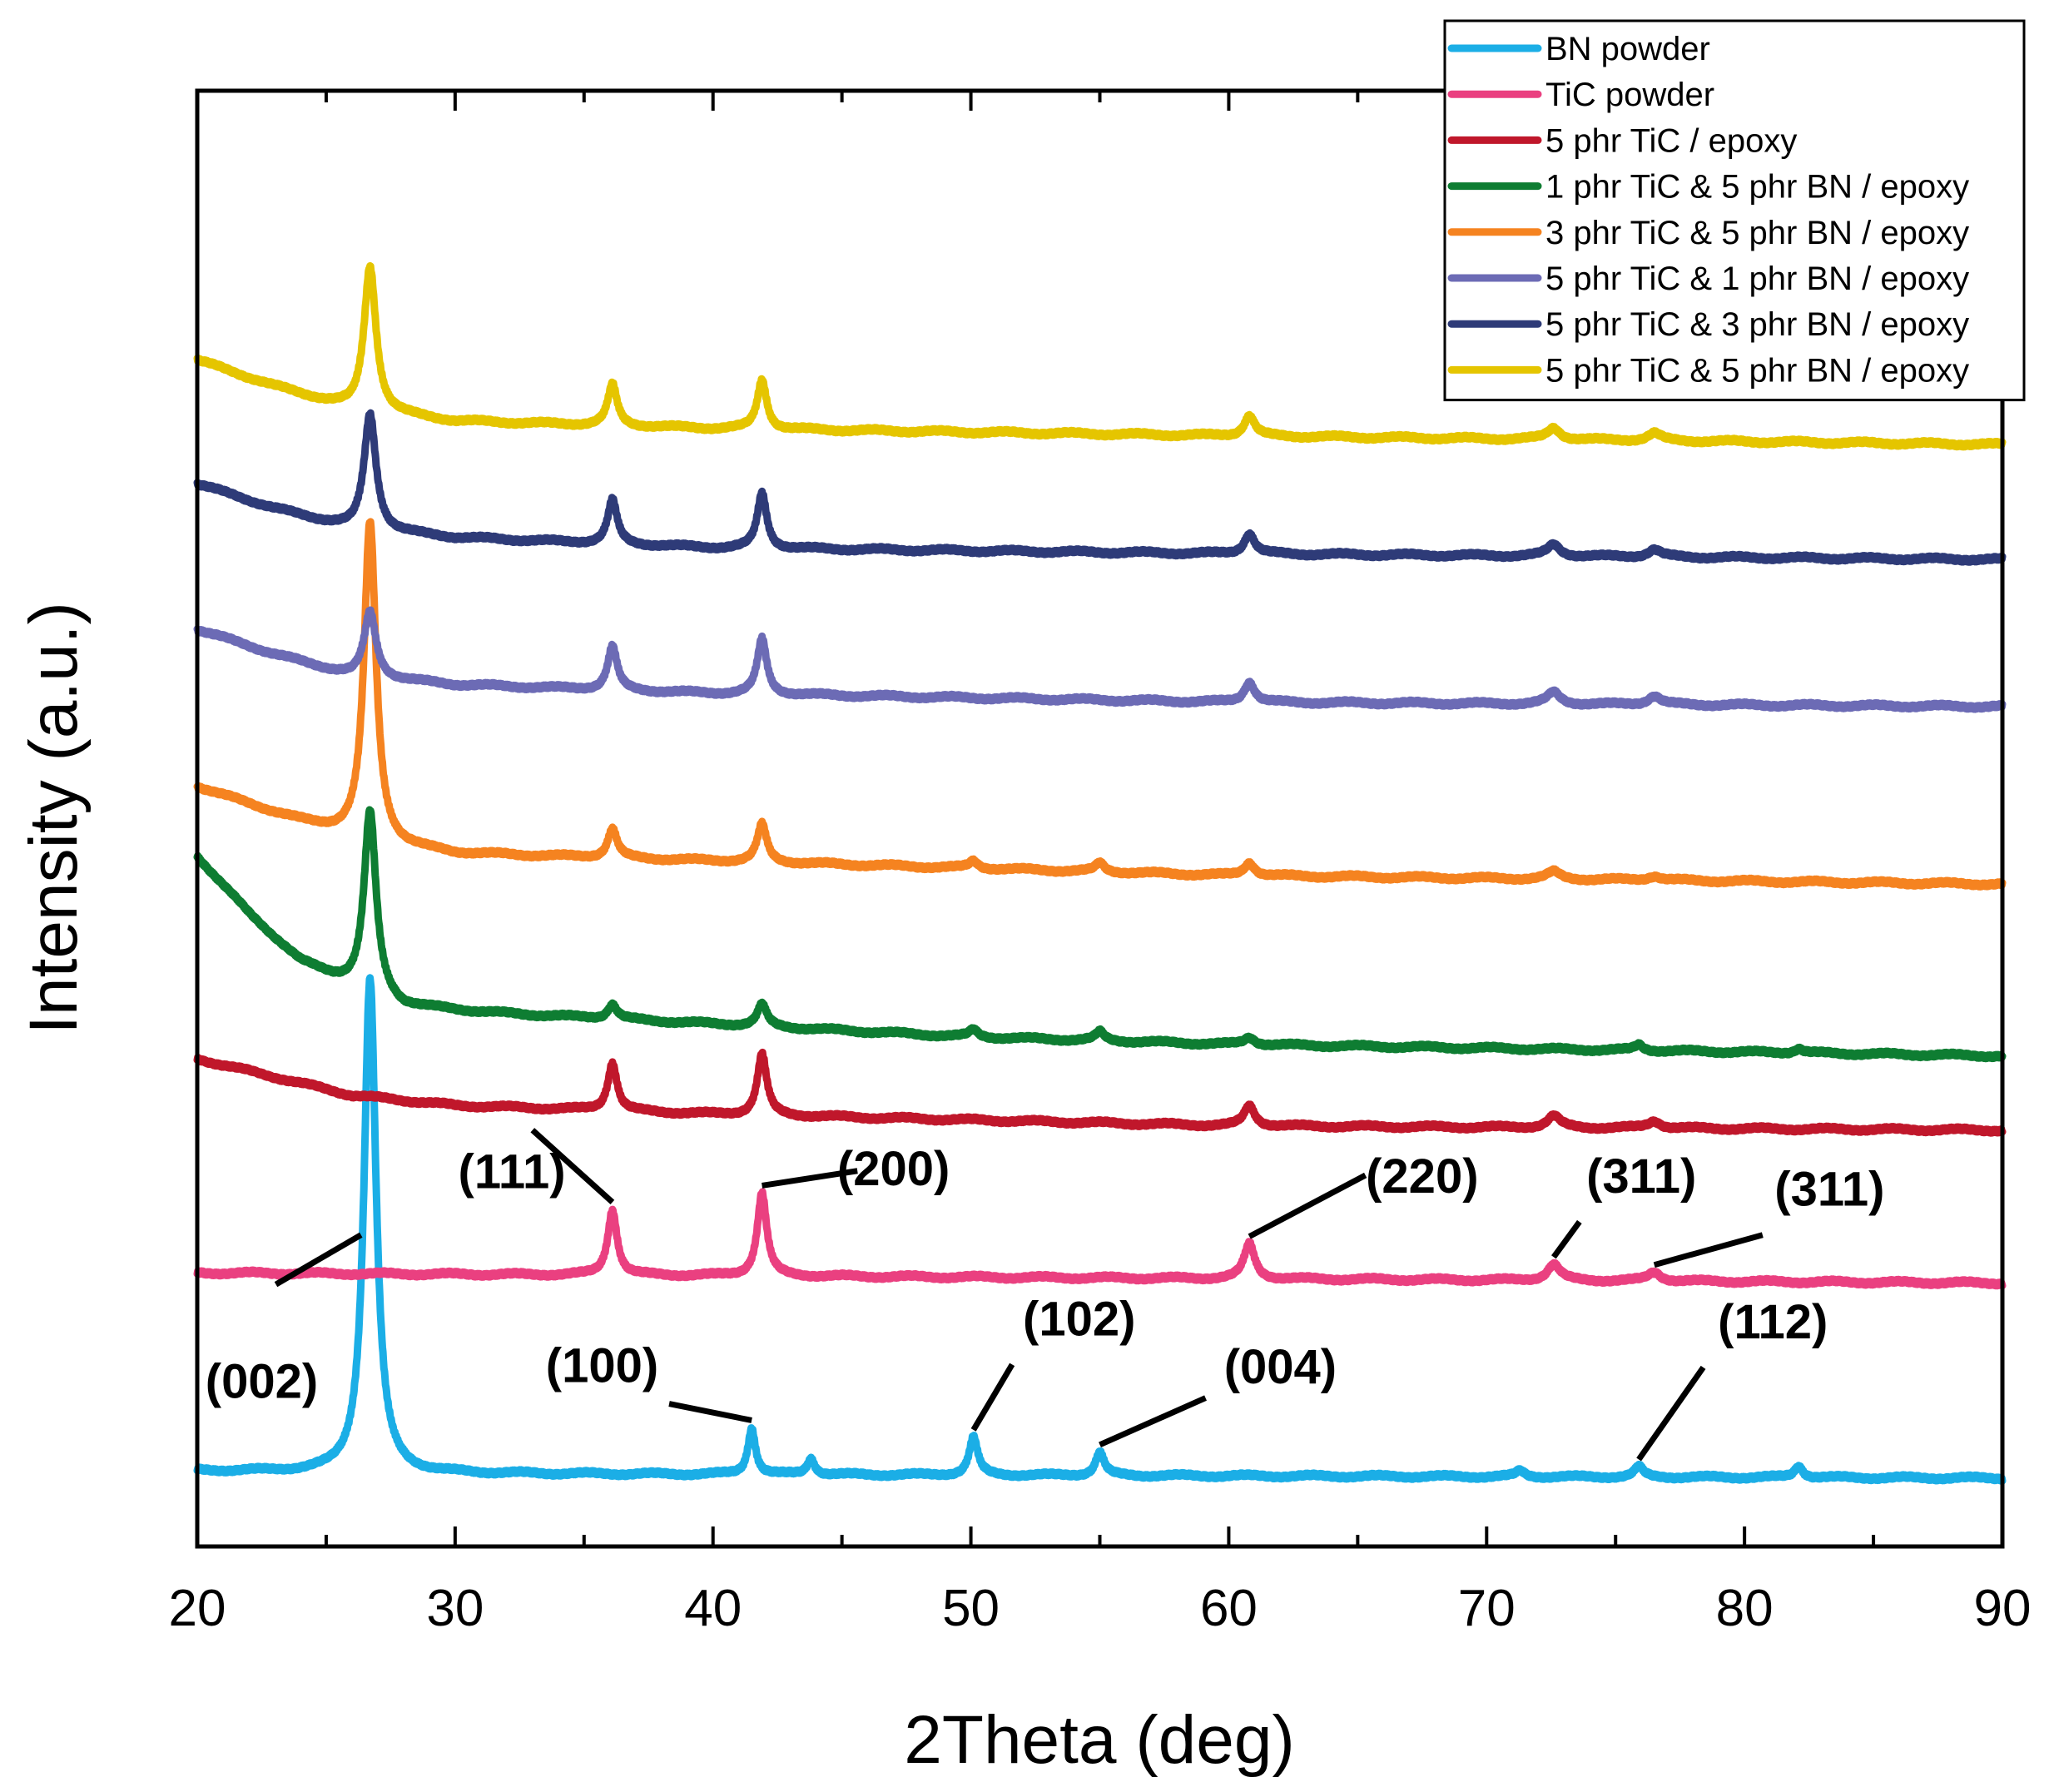  Describe the element at coordinates (1629, 95) in the screenshot. I see `legend-entry-label: TiC powder` at that location.